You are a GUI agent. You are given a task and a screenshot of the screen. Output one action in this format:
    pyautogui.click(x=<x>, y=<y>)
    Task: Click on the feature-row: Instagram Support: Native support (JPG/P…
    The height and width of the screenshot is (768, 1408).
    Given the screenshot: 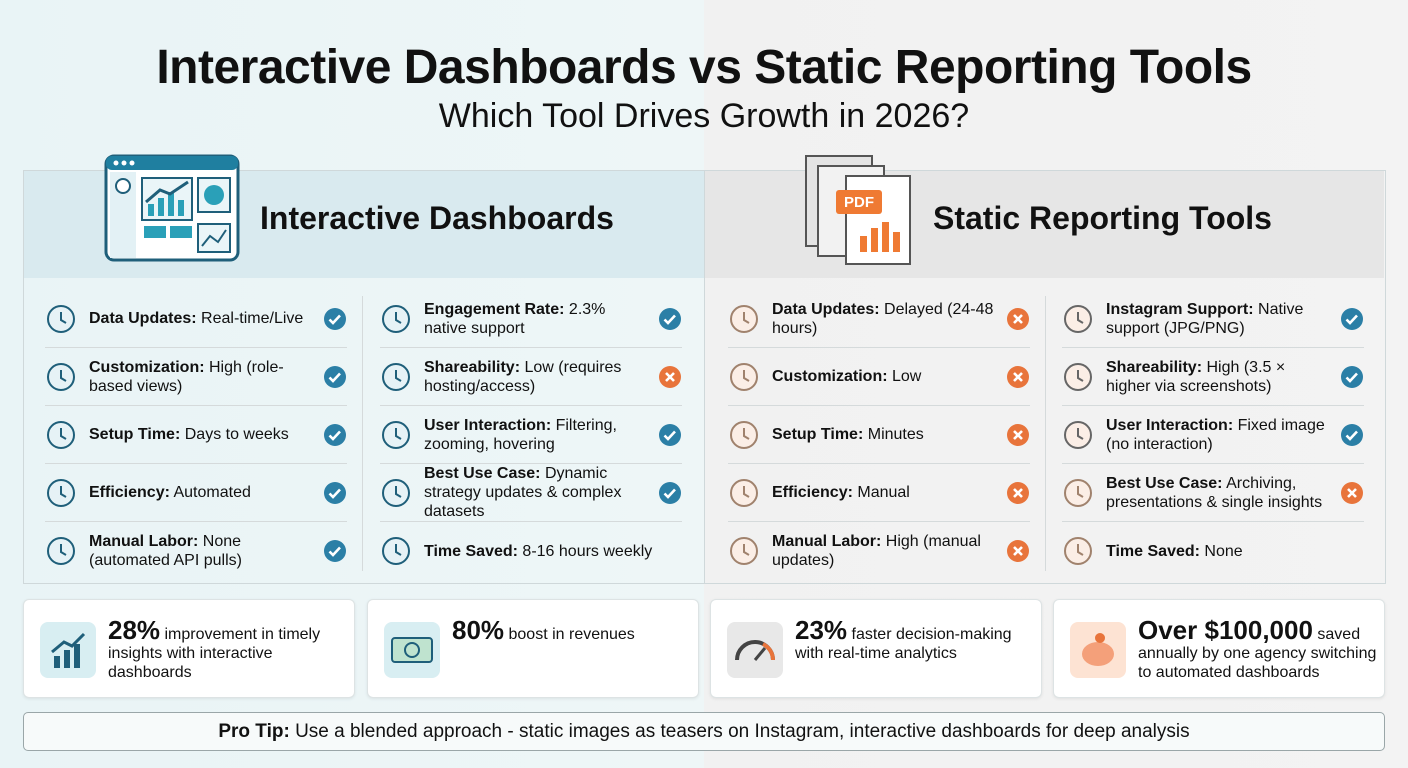 What is the action you would take?
    pyautogui.click(x=1213, y=319)
    